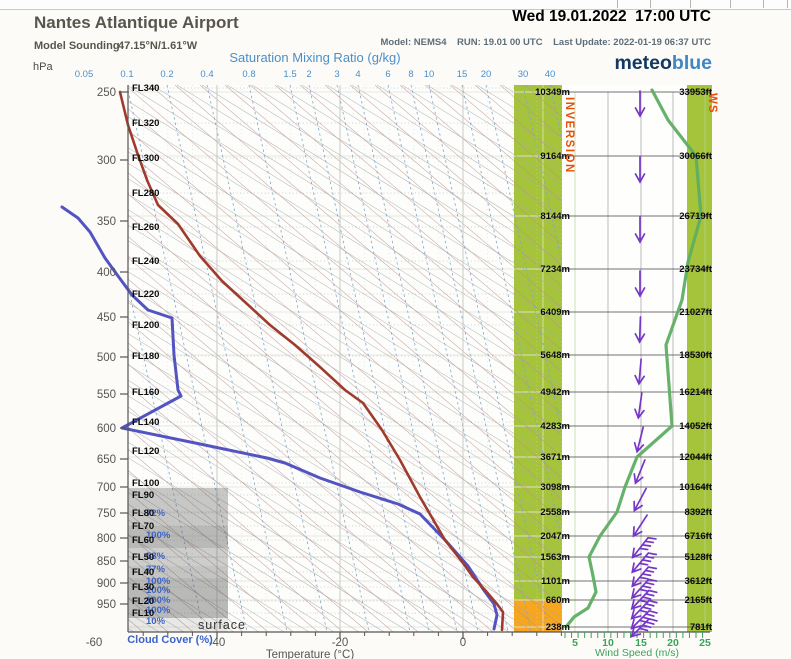 The image size is (791, 659). I want to click on mixing-ratio-value: 0.4, so click(206, 74).